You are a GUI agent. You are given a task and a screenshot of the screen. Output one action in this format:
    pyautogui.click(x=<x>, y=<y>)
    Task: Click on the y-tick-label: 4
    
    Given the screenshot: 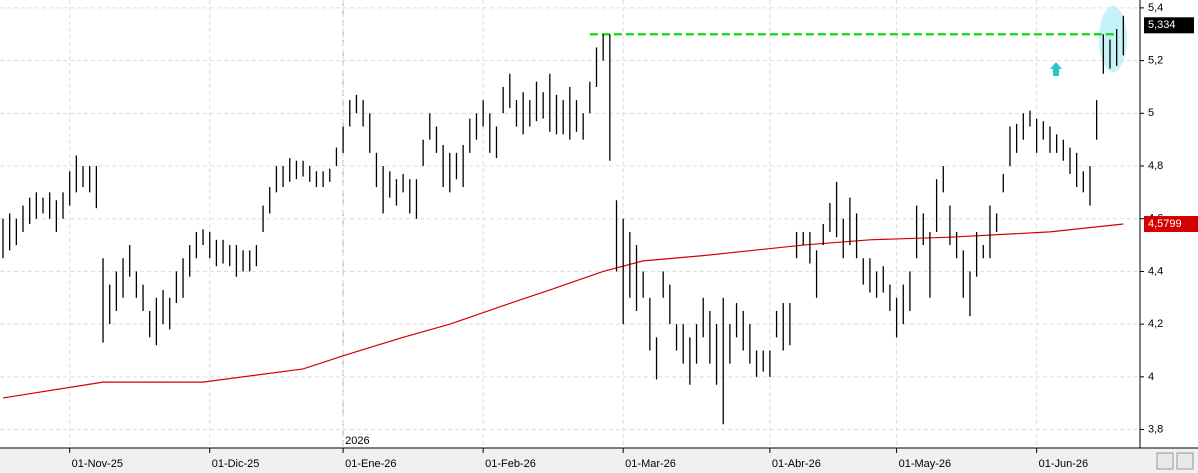 What is the action you would take?
    pyautogui.click(x=1151, y=377)
    